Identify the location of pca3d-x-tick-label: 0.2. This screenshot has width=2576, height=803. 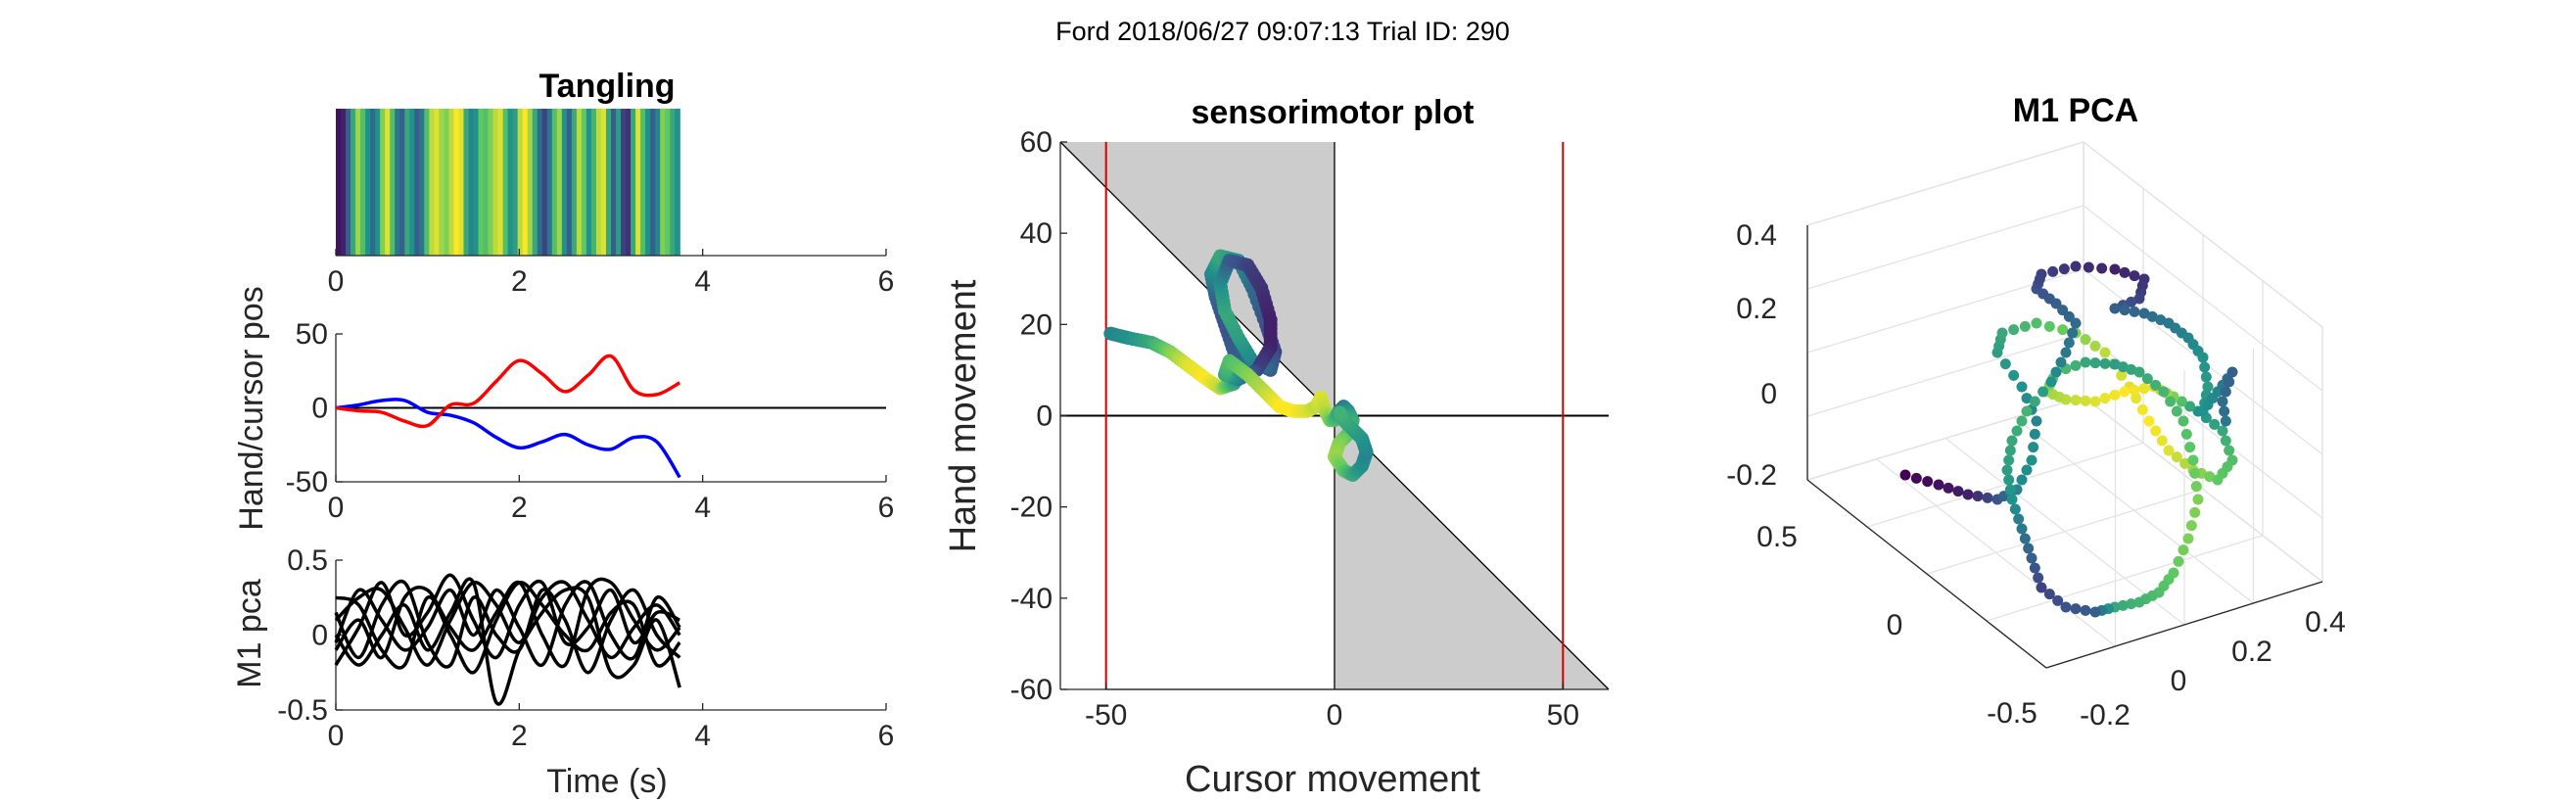
(2251, 652).